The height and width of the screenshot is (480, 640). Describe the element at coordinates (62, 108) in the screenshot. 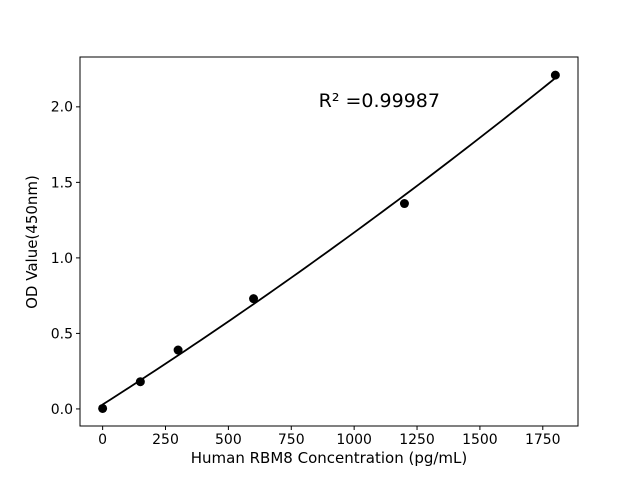

I see `y-tick-label: 2.0` at that location.